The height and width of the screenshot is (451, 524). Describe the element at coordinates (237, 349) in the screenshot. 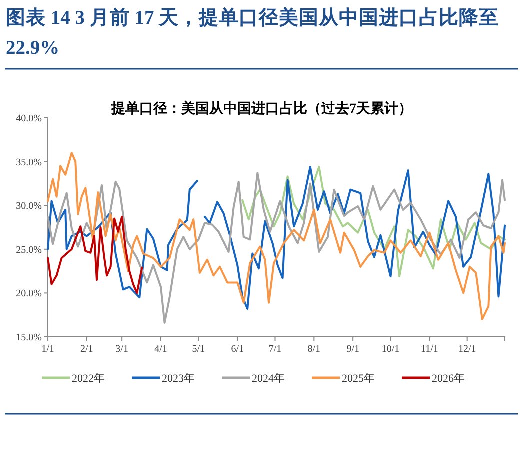

I see `x-tick-label: 6/1` at that location.